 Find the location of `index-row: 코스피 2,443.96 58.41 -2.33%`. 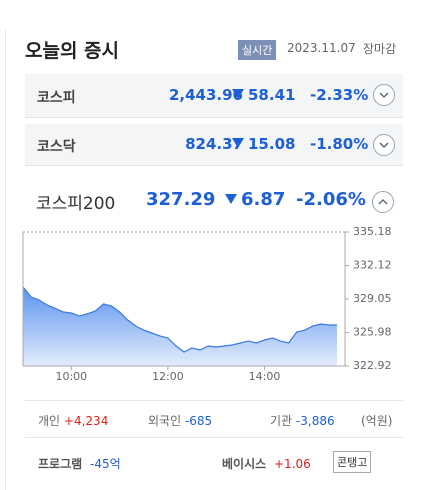

index-row: 코스피 2,443.96 58.41 -2.33% is located at coordinates (214, 96).